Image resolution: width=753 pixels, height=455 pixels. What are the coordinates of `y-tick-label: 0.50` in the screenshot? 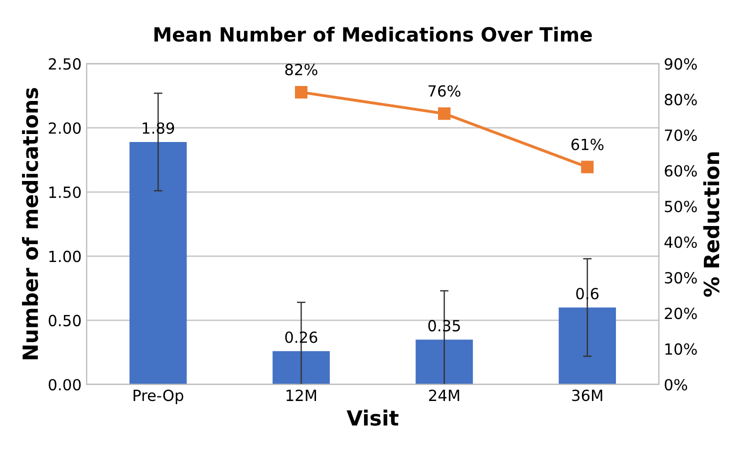 It's located at (64, 320).